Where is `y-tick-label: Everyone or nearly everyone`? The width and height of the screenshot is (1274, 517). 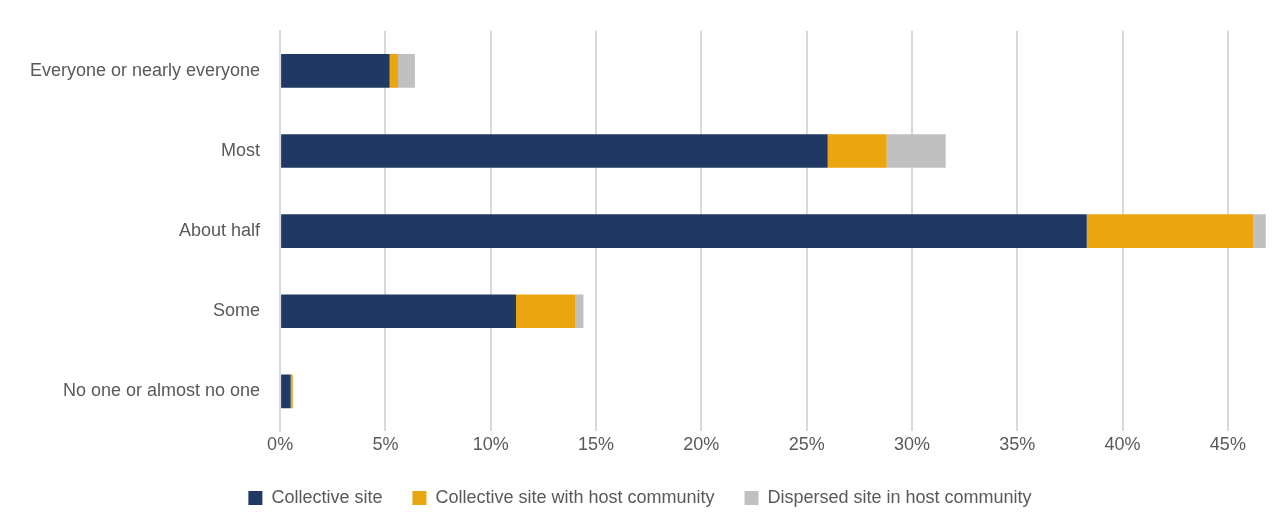
y-tick-label: Everyone or nearly everyone is located at coordinates (145, 69).